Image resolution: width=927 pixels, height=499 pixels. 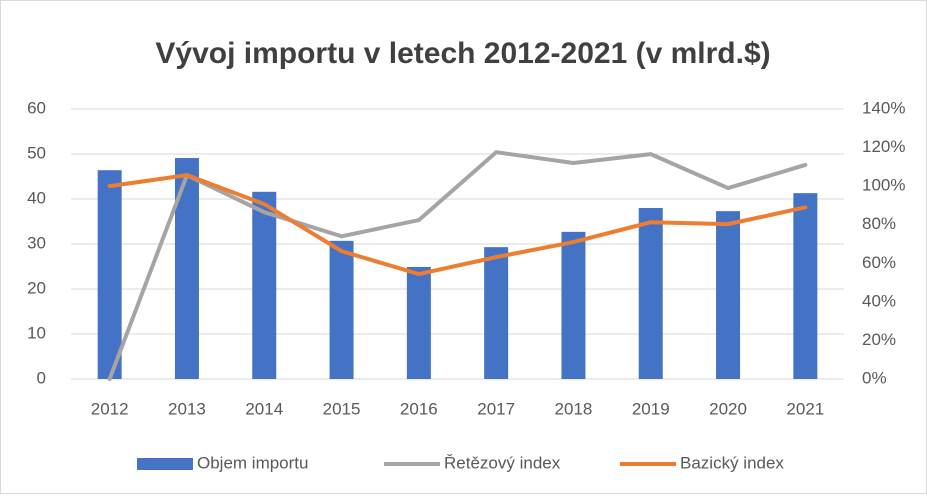 I want to click on y-tick-label: 40, so click(x=36, y=197).